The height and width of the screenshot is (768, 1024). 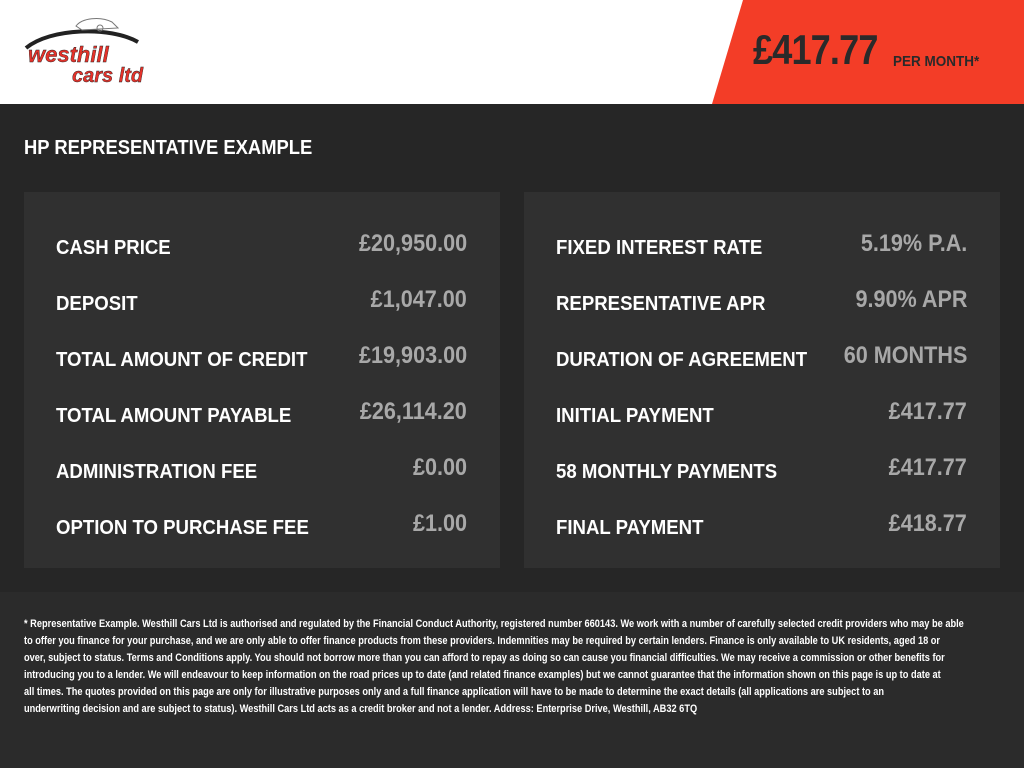 What do you see at coordinates (261, 245) in the screenshot?
I see `row-cash-price: CASH PRICE £20,950.00` at bounding box center [261, 245].